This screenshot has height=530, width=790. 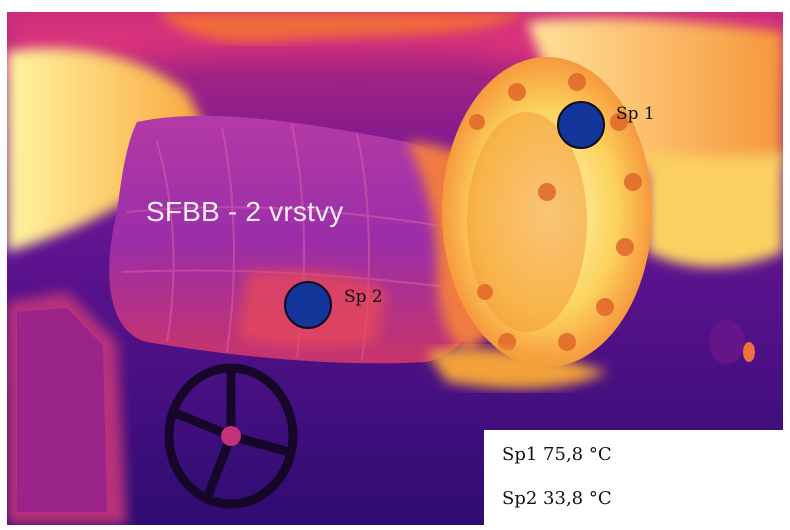 I want to click on handwheel, so click(x=231, y=436).